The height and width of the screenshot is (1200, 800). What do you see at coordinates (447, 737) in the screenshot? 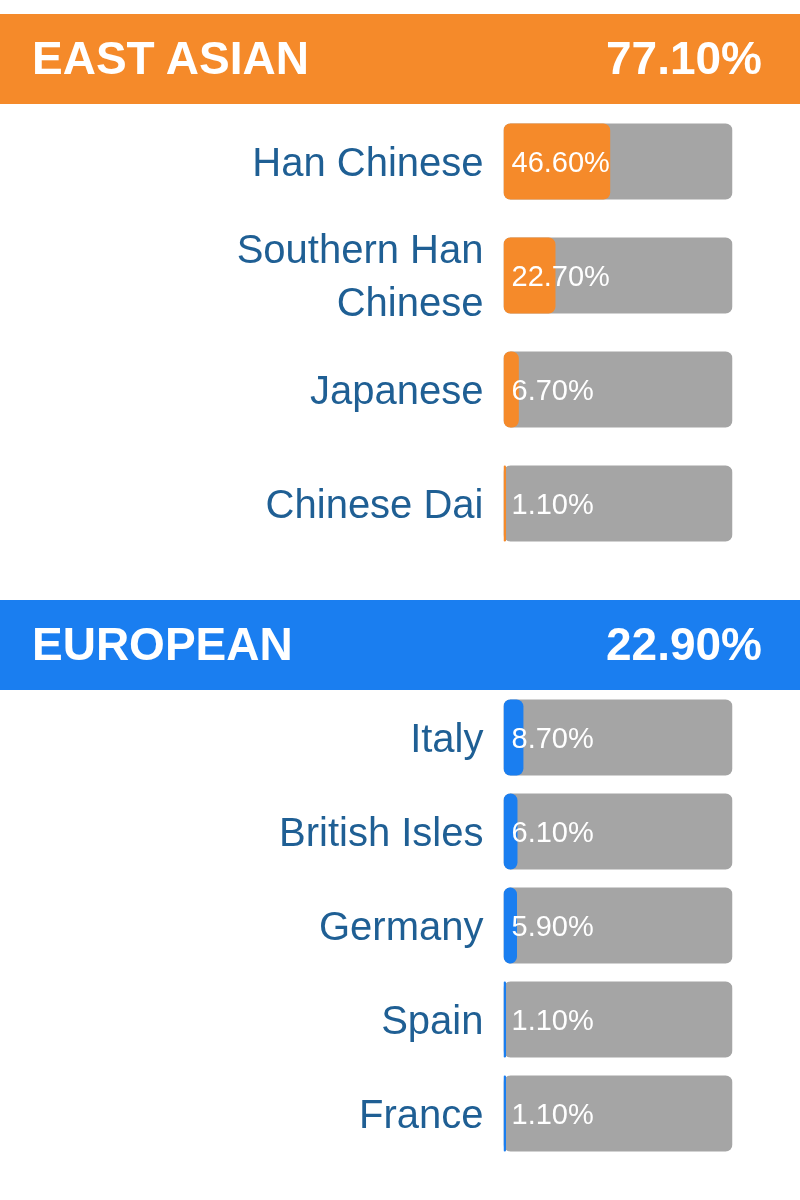
I see `y-tick-label: Italy` at bounding box center [447, 737].